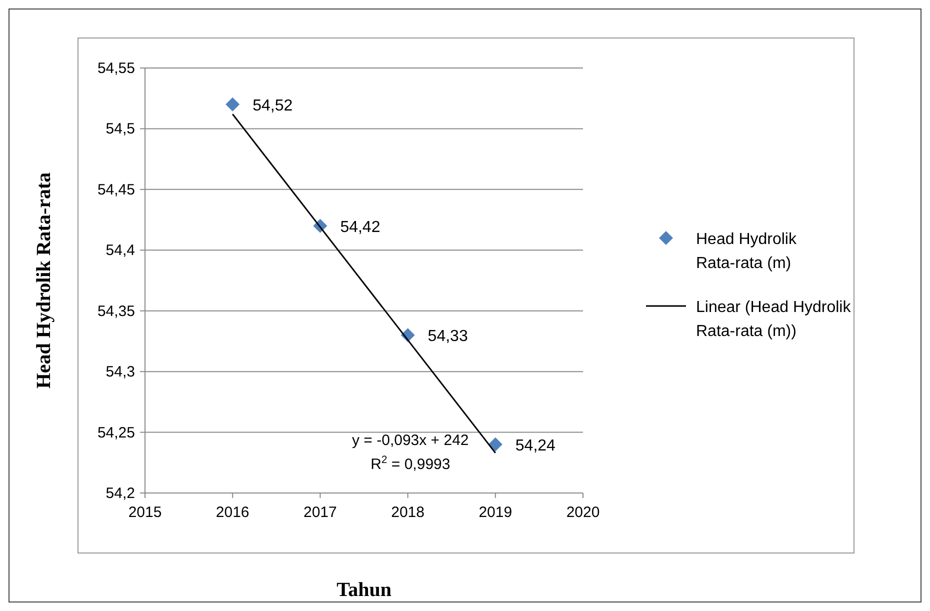  What do you see at coordinates (120, 129) in the screenshot?
I see `y-tick-label: 54,5` at bounding box center [120, 129].